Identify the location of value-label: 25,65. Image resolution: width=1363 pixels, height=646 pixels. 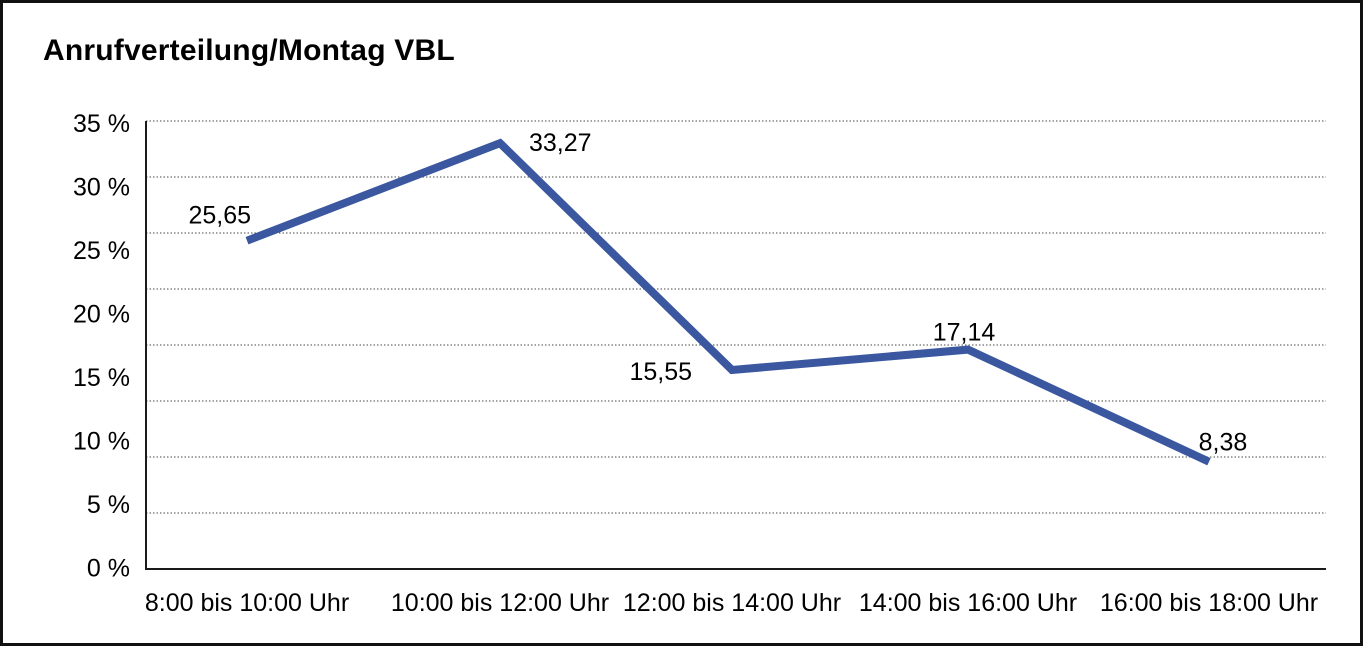
(219, 216).